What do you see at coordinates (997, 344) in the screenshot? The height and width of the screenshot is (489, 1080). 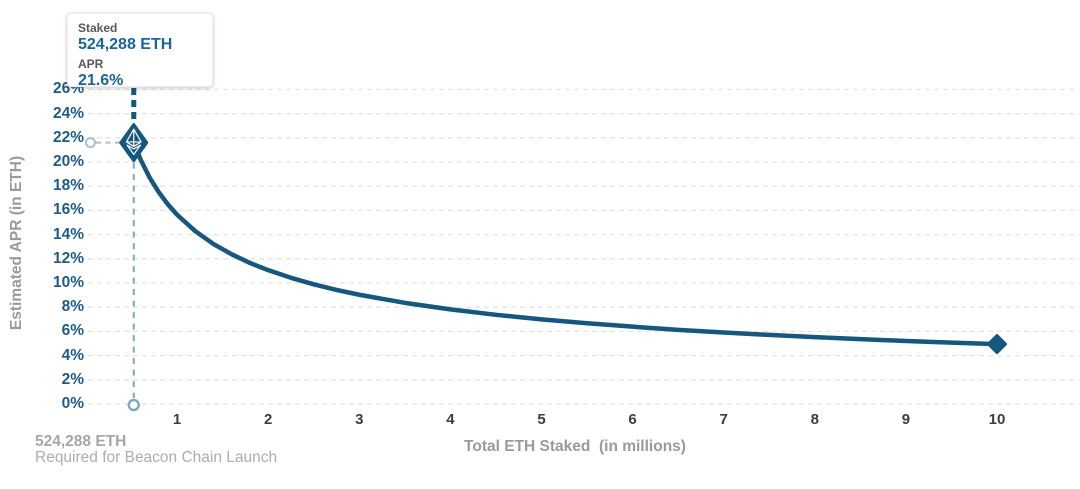 I see `endpoint-marker` at bounding box center [997, 344].